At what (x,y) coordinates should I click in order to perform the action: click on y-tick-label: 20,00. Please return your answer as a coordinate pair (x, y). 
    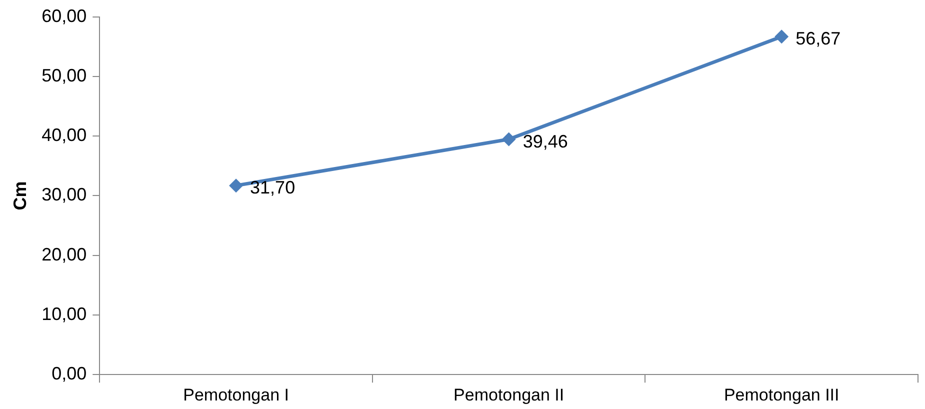
    Looking at the image, I should click on (64, 254).